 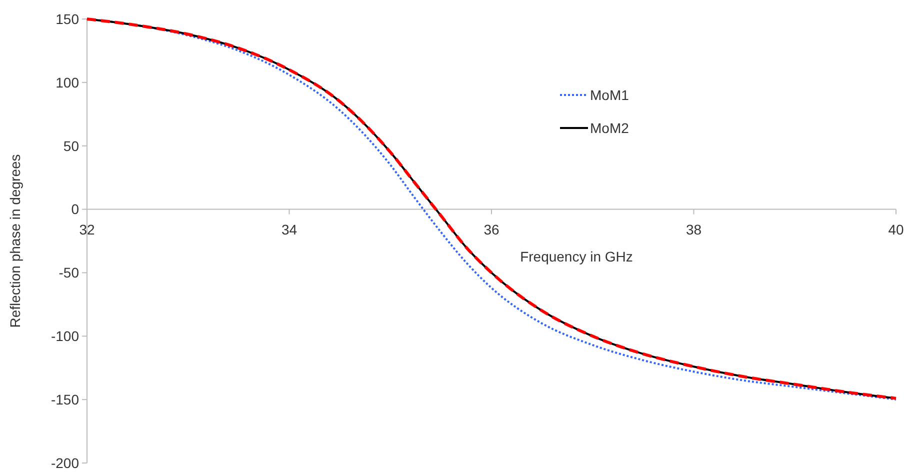 What do you see at coordinates (694, 229) in the screenshot?
I see `x-tick-label: 38` at bounding box center [694, 229].